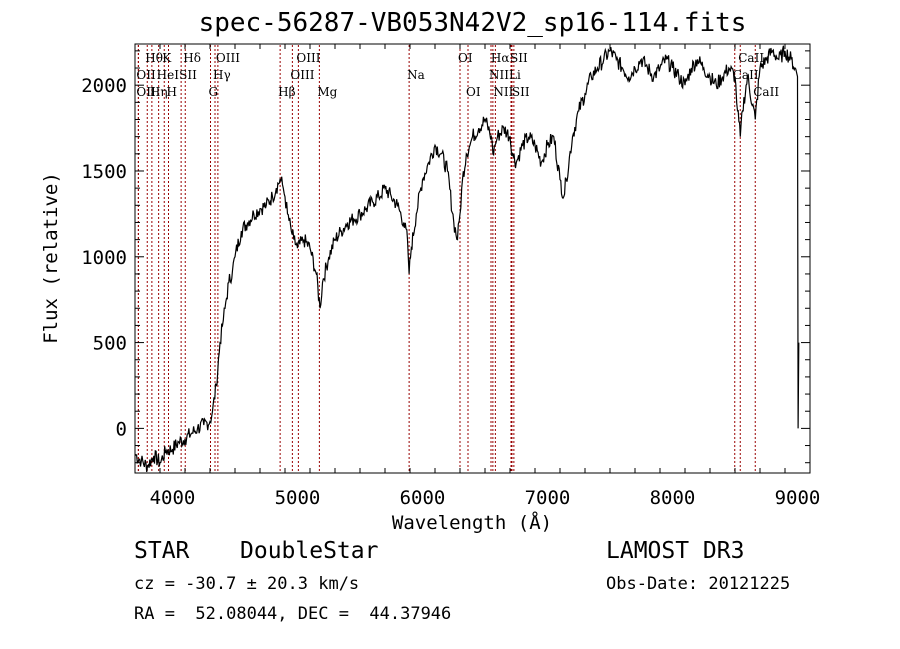  I want to click on x-tick-label: 7000, so click(548, 498).